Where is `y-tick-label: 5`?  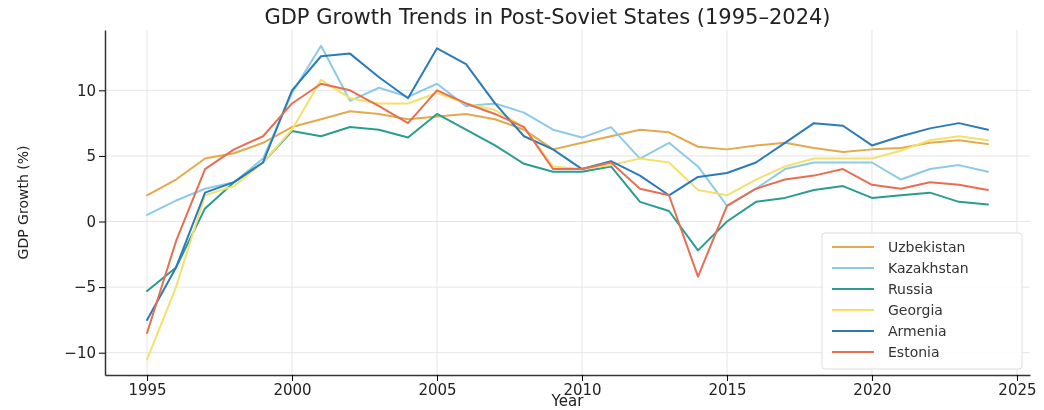
y-tick-label: 5 is located at coordinates (91, 156).